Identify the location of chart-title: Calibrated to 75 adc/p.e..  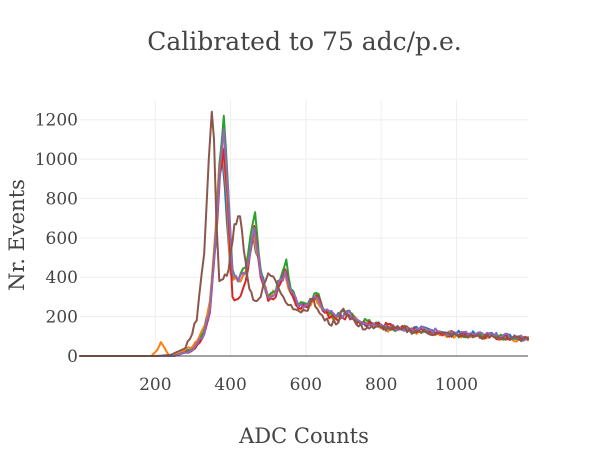
(304, 41).